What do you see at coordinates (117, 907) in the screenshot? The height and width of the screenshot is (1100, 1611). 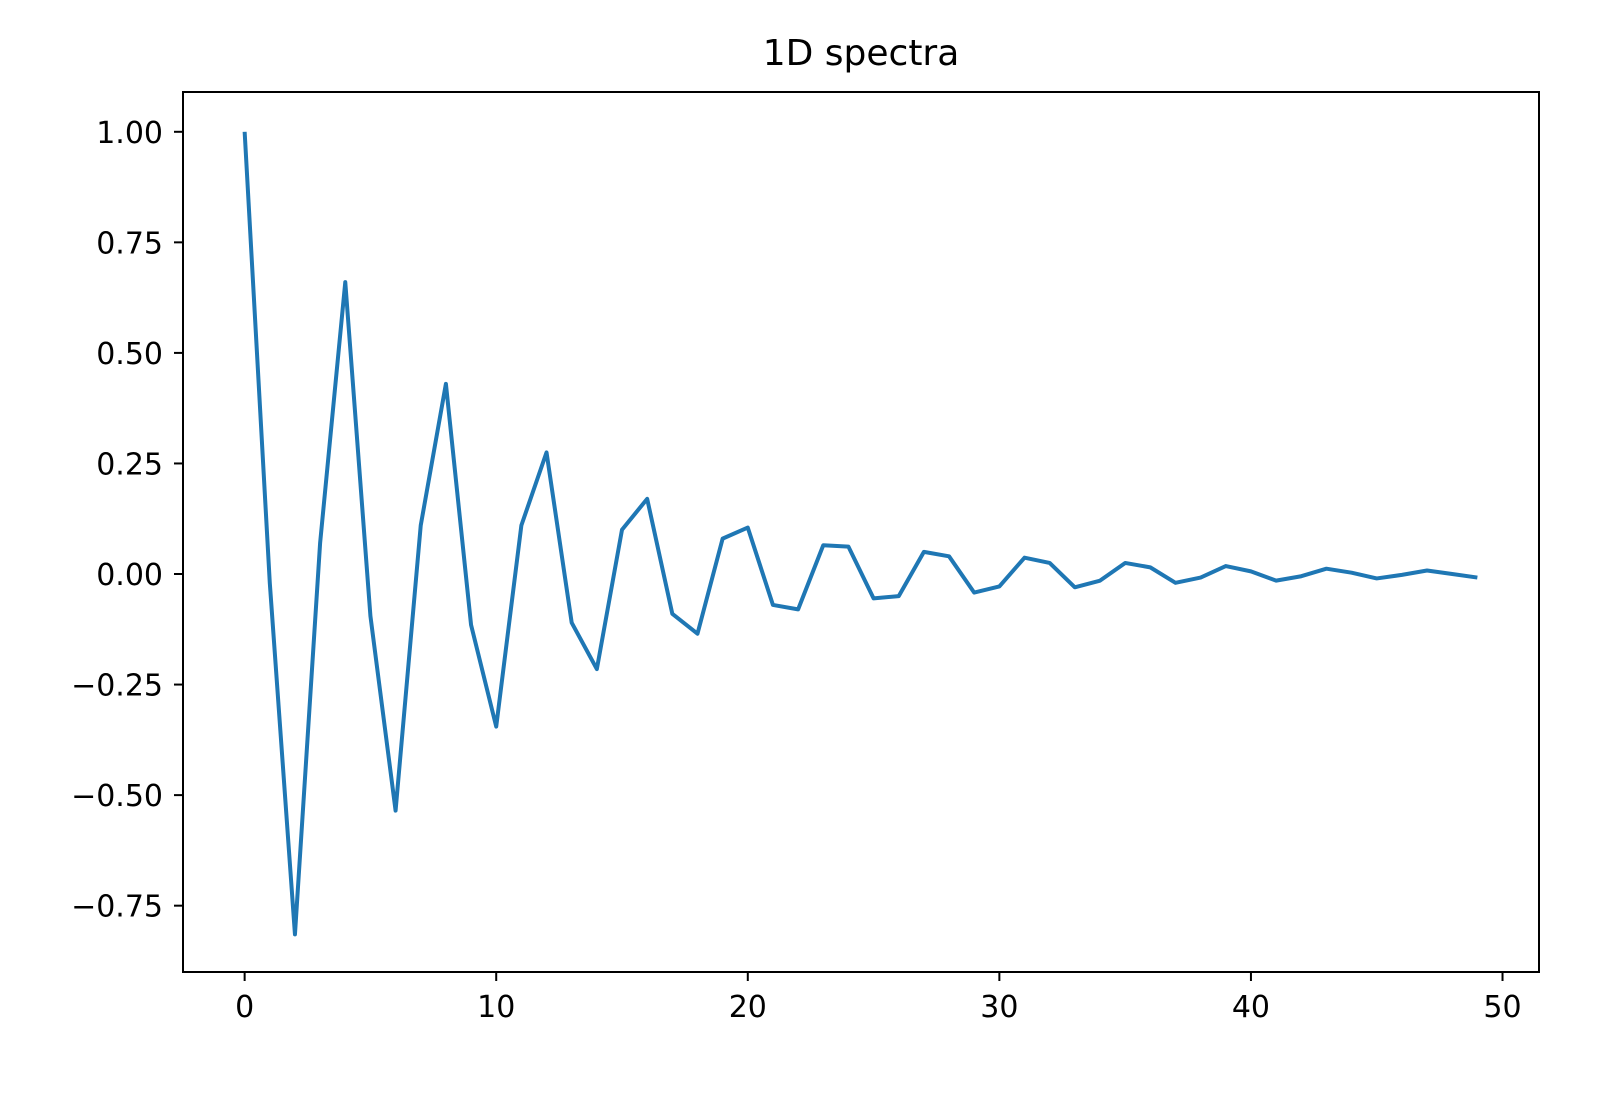 I see `y-tick-label: −0.75` at bounding box center [117, 907].